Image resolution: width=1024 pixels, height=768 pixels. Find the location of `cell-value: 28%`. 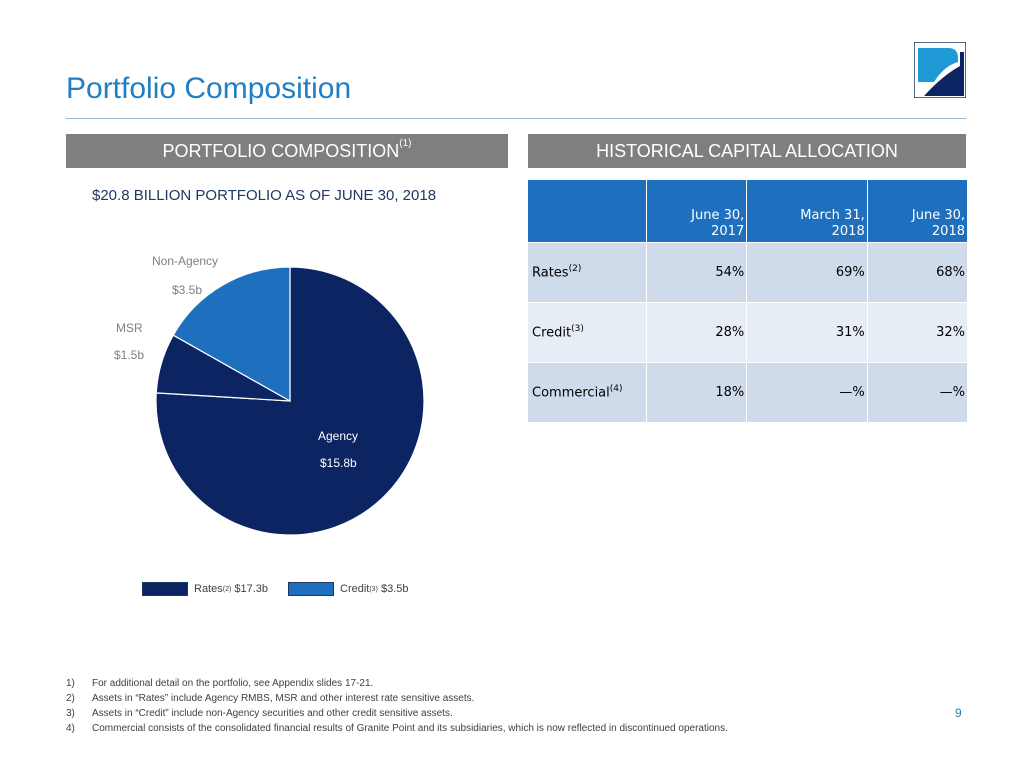

cell-value: 28% is located at coordinates (697, 332).